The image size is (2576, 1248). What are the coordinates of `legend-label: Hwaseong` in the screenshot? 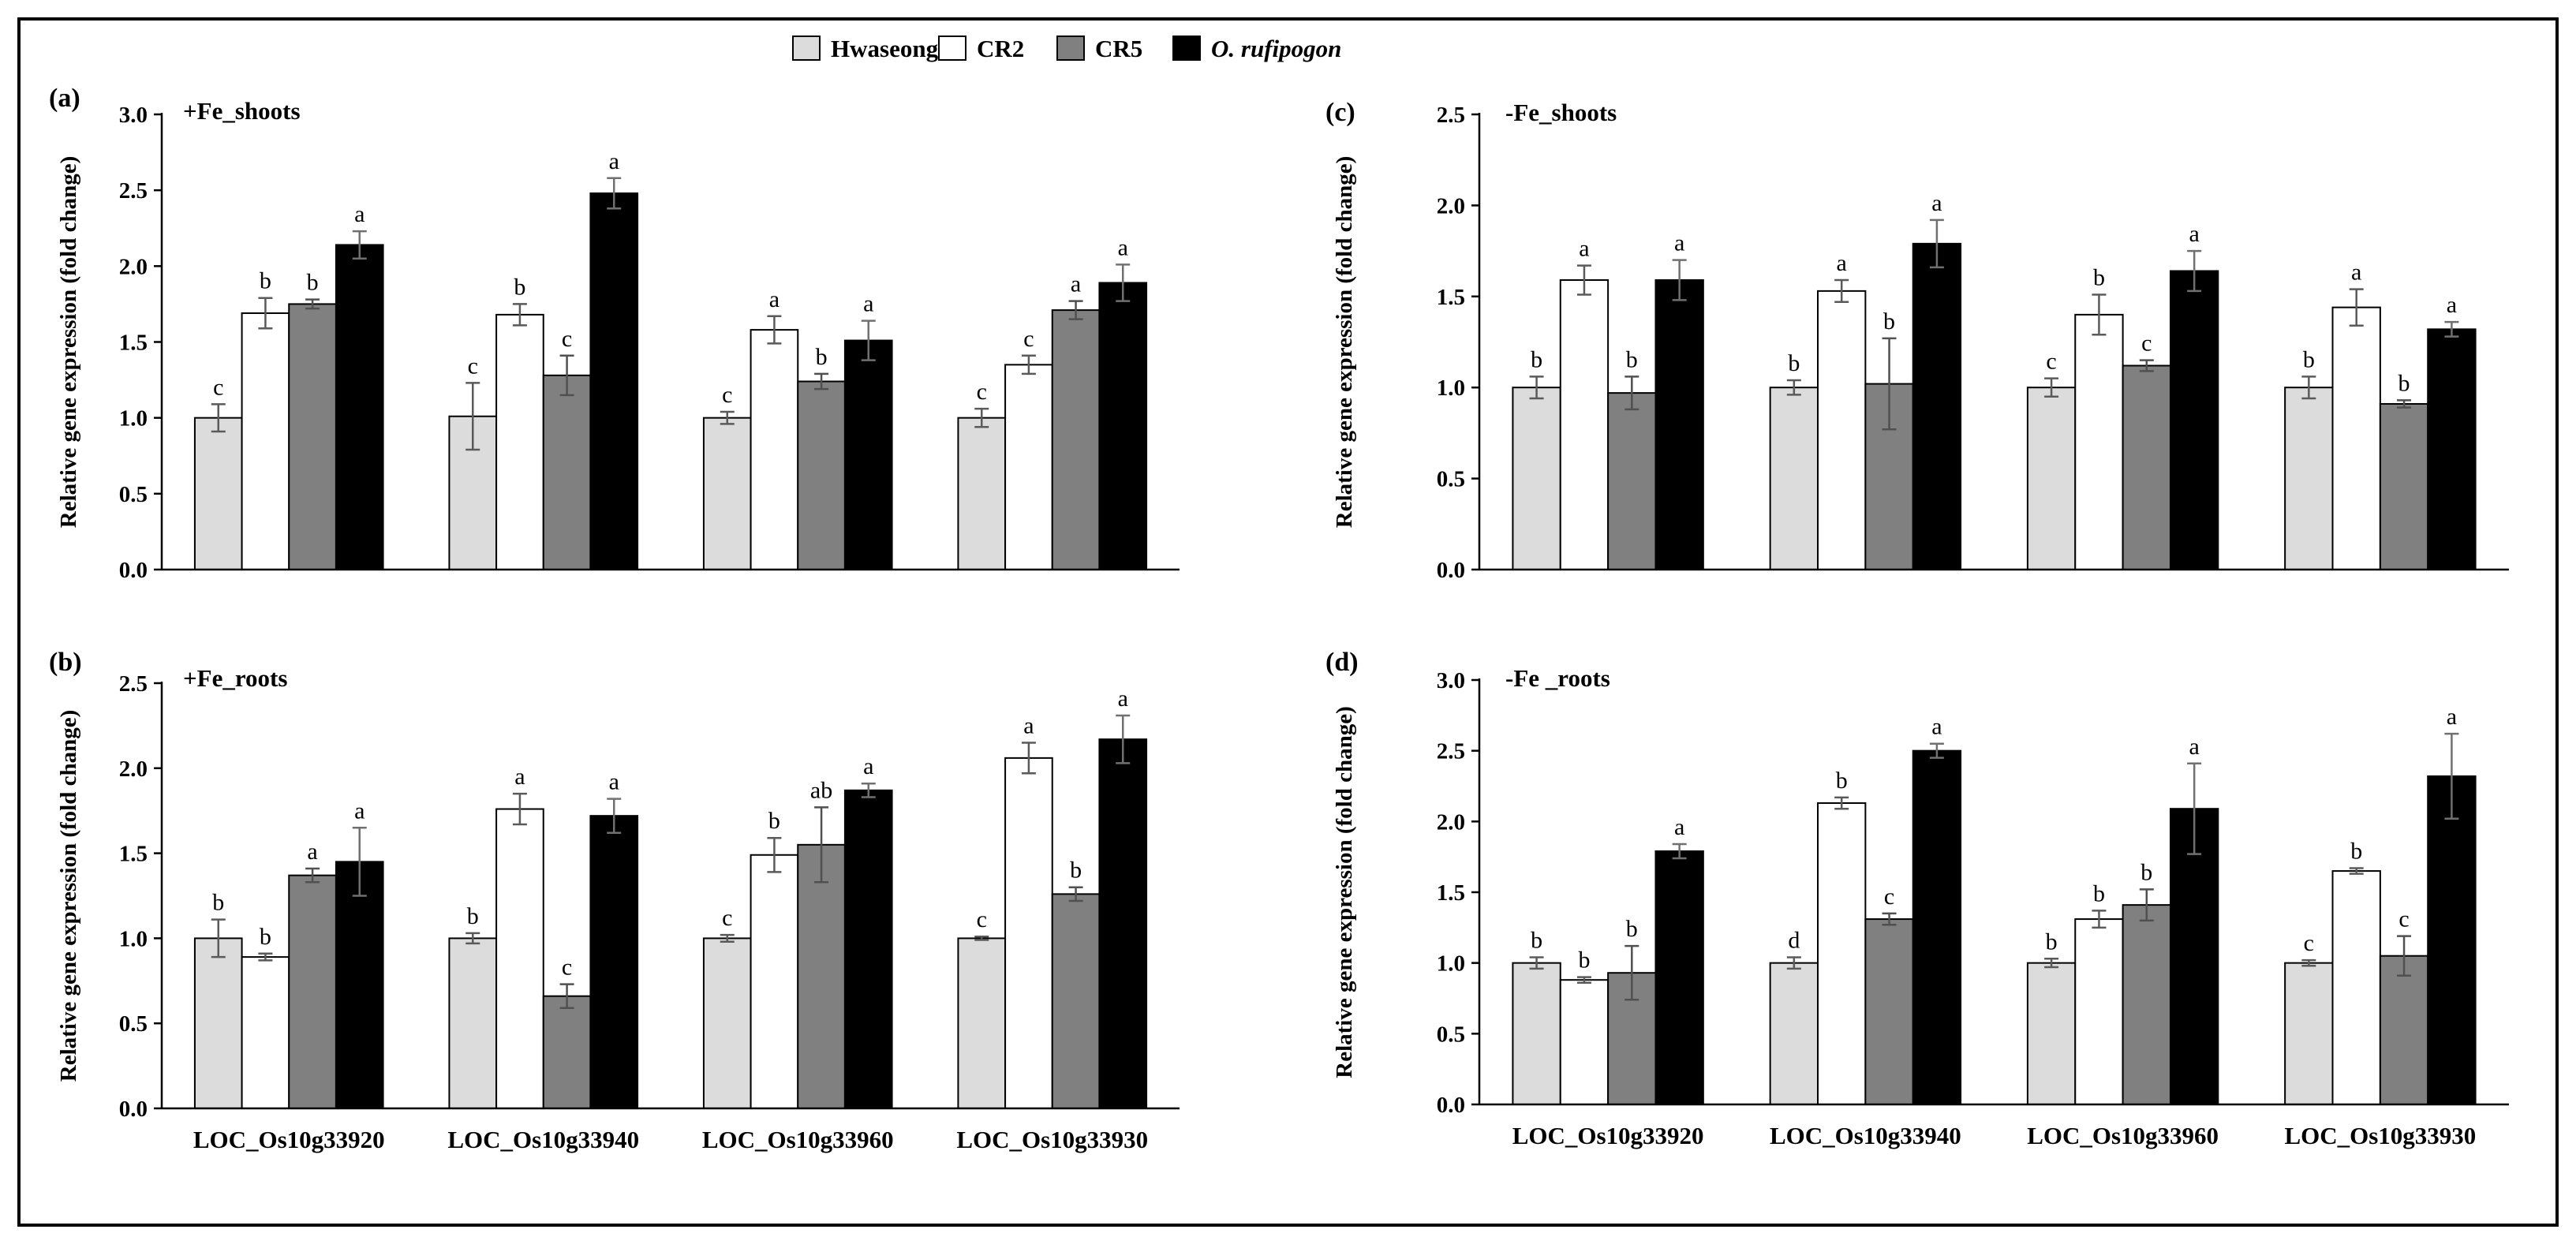 It's located at (885, 48).